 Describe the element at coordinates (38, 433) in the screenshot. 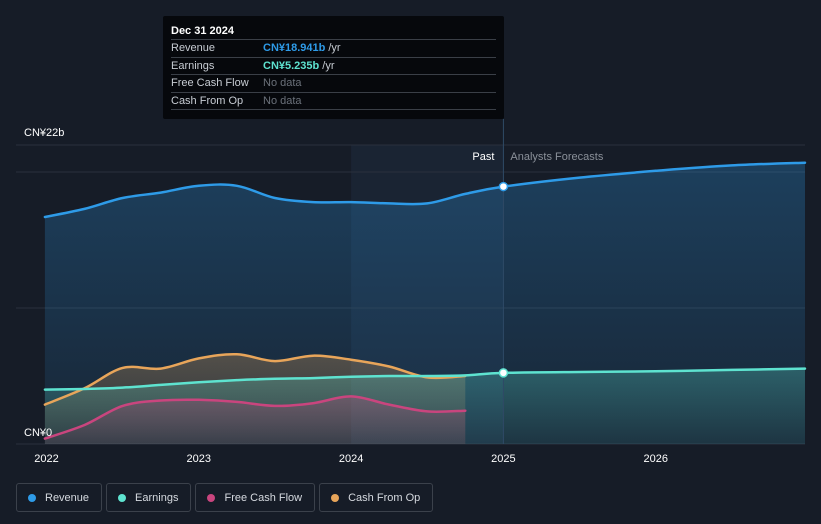

I see `y-tick-label: CN¥0` at that location.